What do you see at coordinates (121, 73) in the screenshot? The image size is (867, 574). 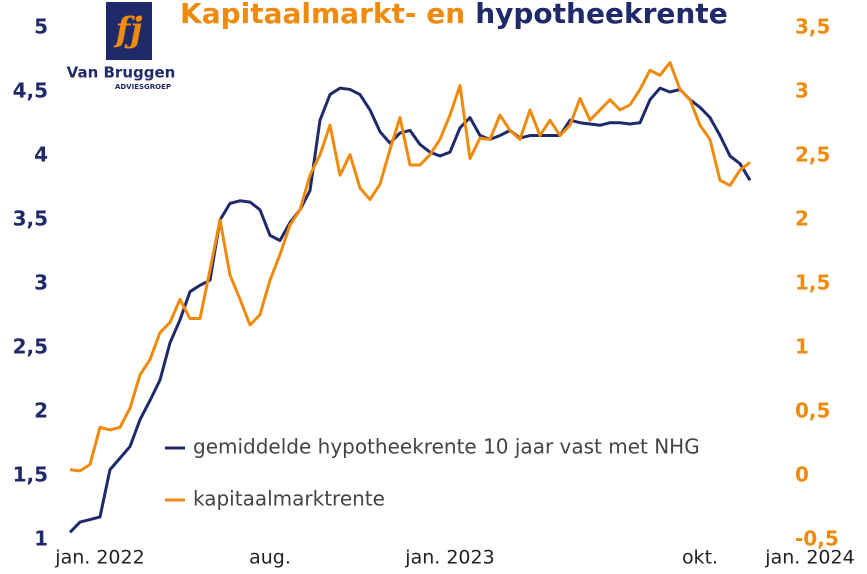 I see `logo-name: Van Bruggen` at bounding box center [121, 73].